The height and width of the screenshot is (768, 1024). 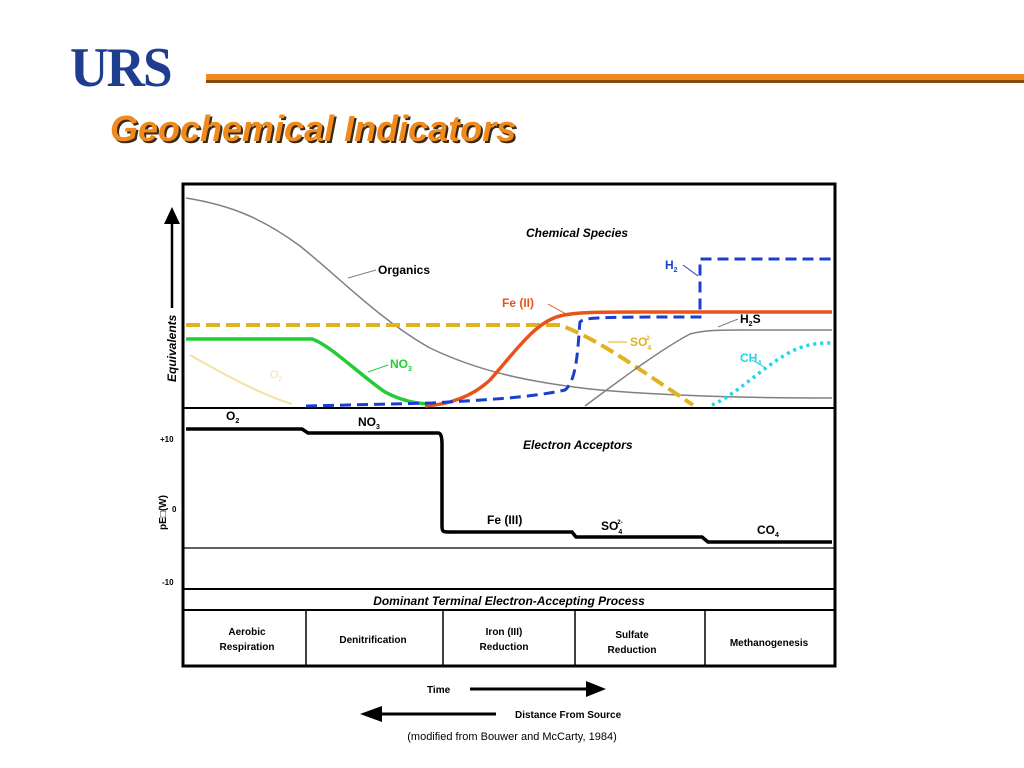 I want to click on header-rule, so click(x=615, y=78).